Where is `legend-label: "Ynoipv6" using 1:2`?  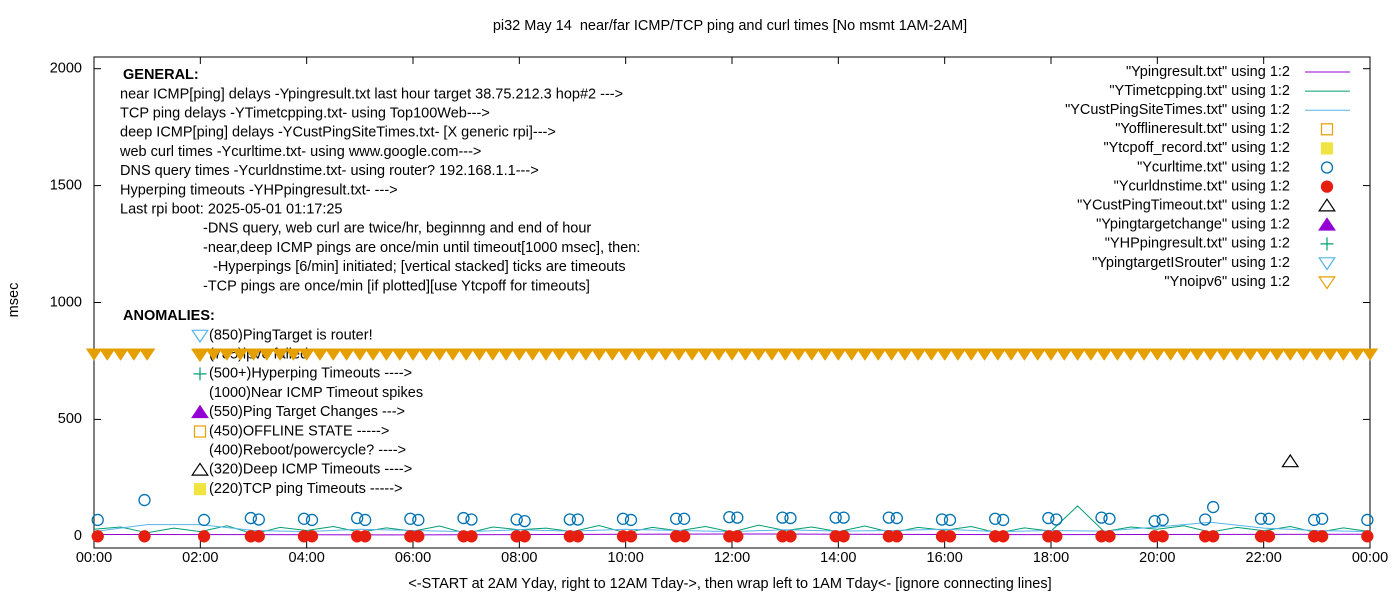 legend-label: "Ynoipv6" using 1:2 is located at coordinates (1227, 282).